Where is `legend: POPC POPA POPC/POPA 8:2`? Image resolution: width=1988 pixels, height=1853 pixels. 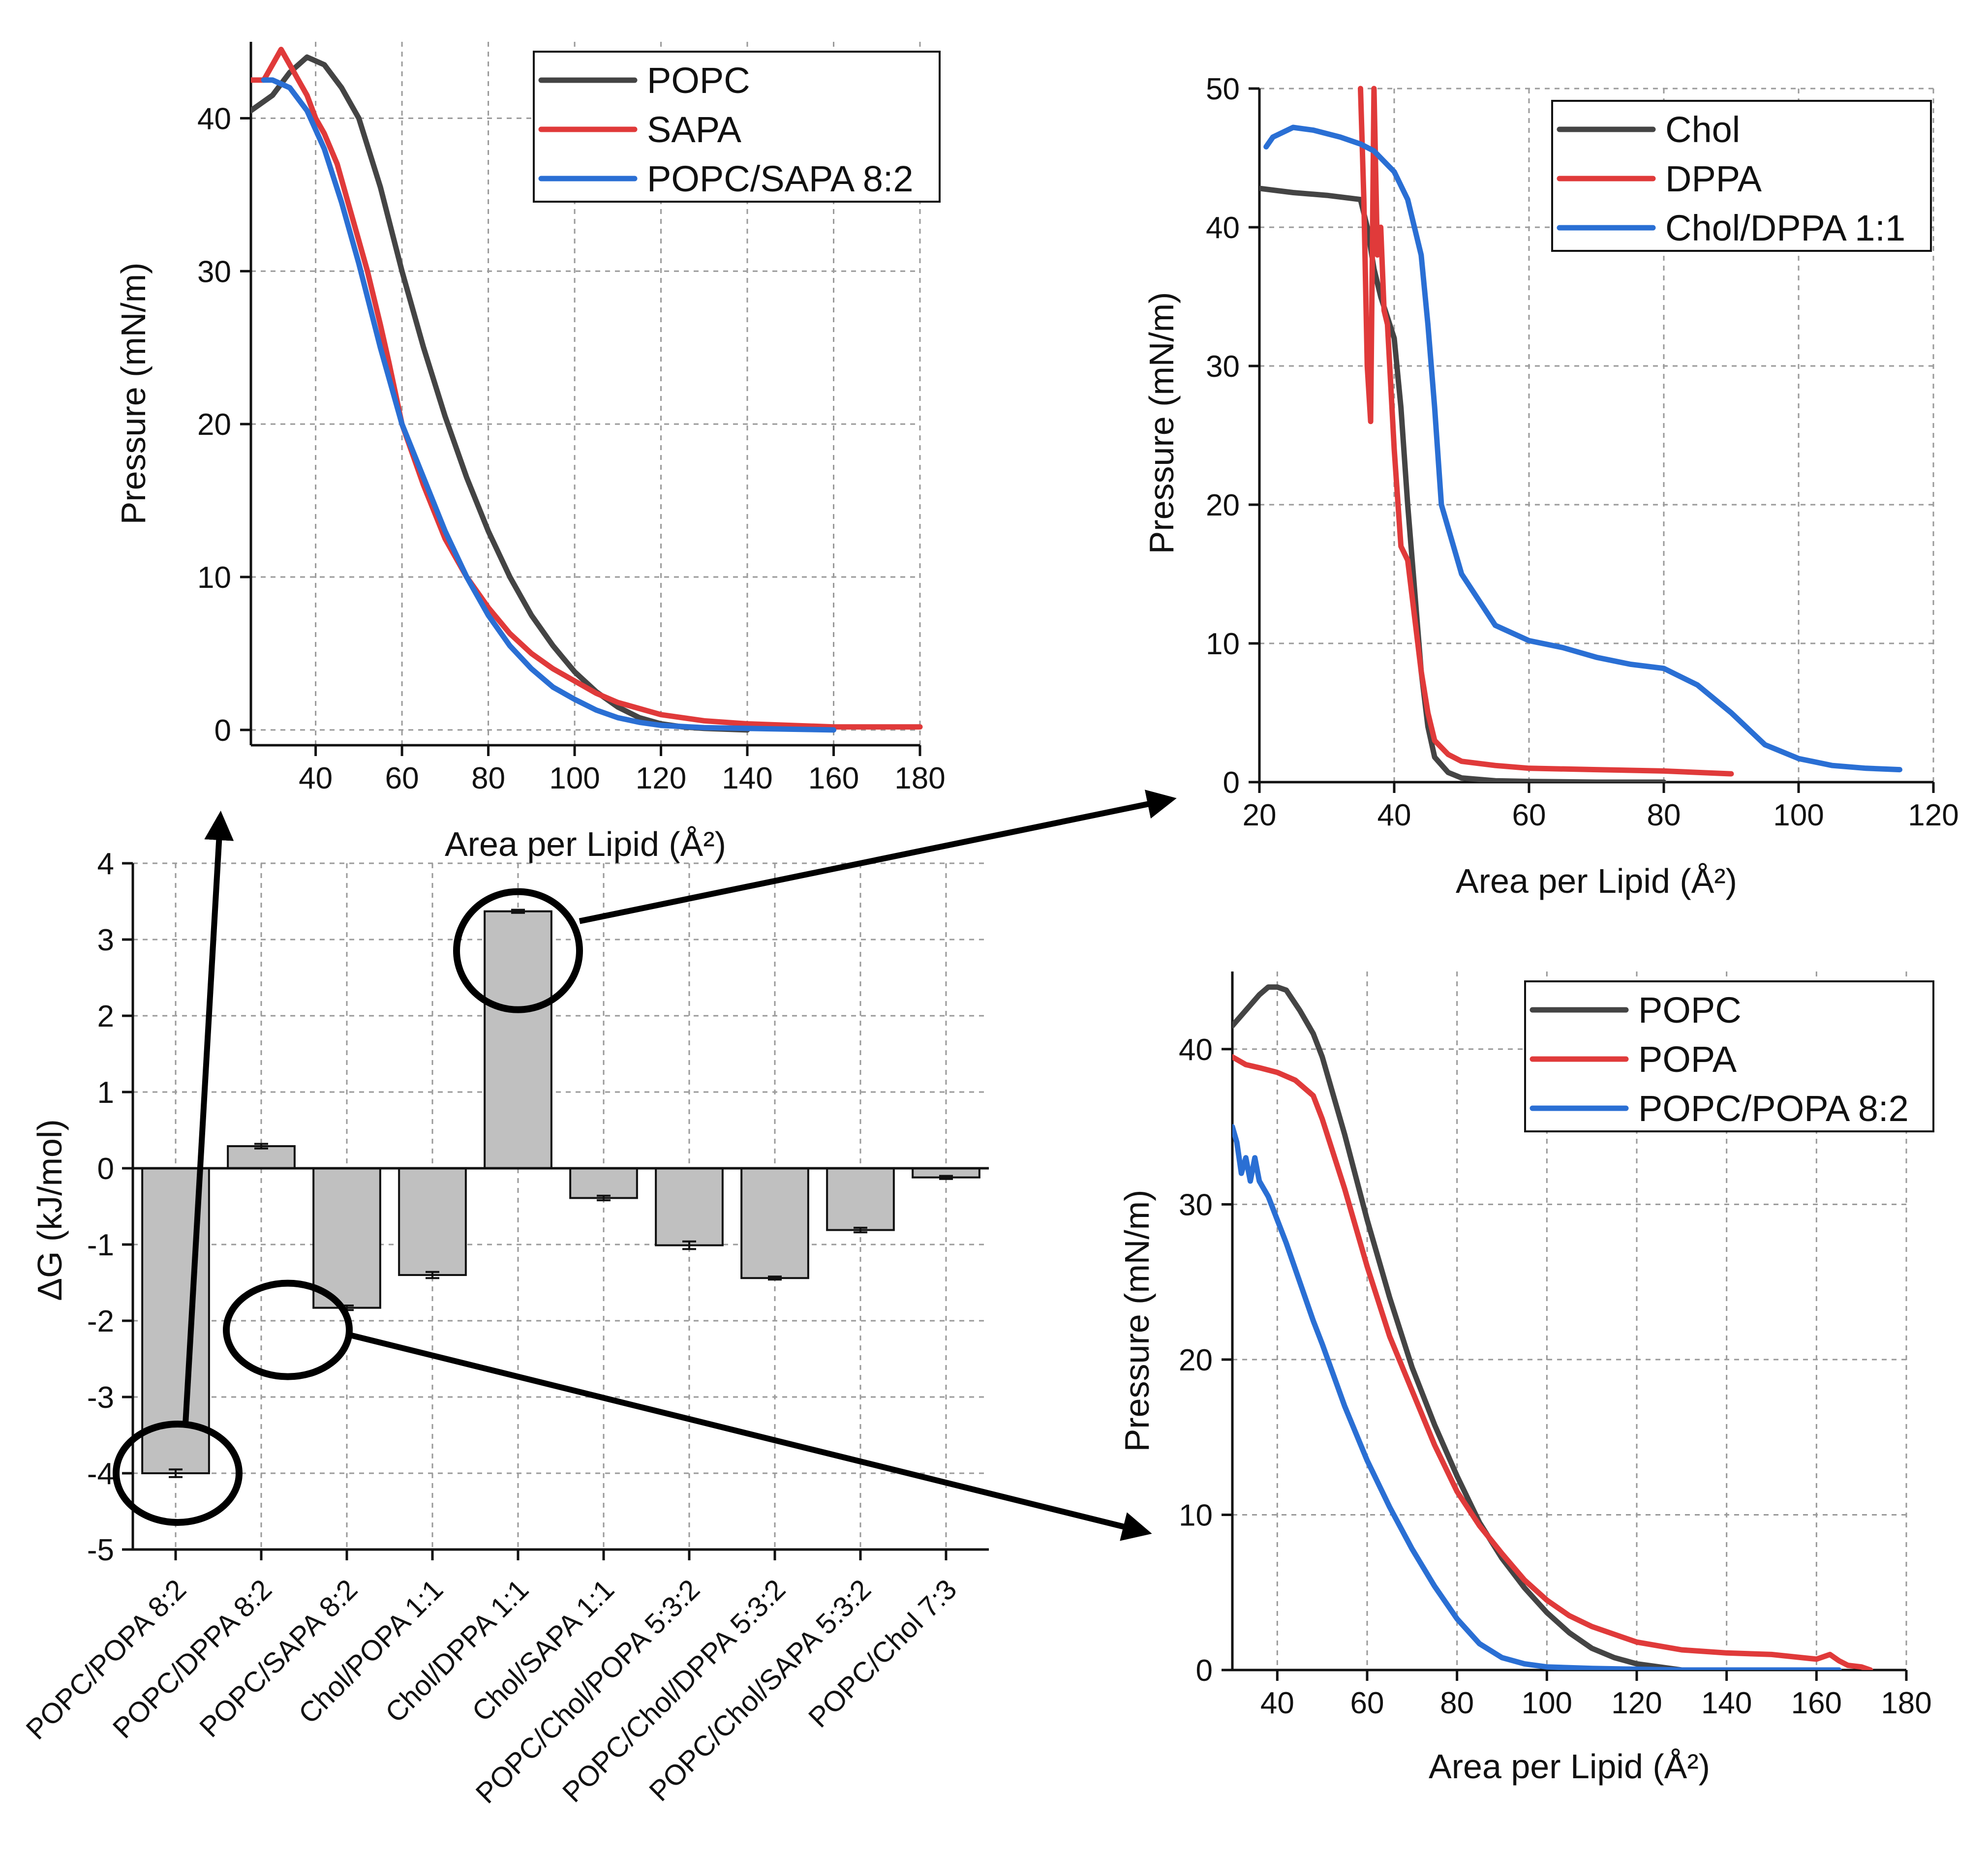 legend: POPC POPA POPC/POPA 8:2 is located at coordinates (1729, 1056).